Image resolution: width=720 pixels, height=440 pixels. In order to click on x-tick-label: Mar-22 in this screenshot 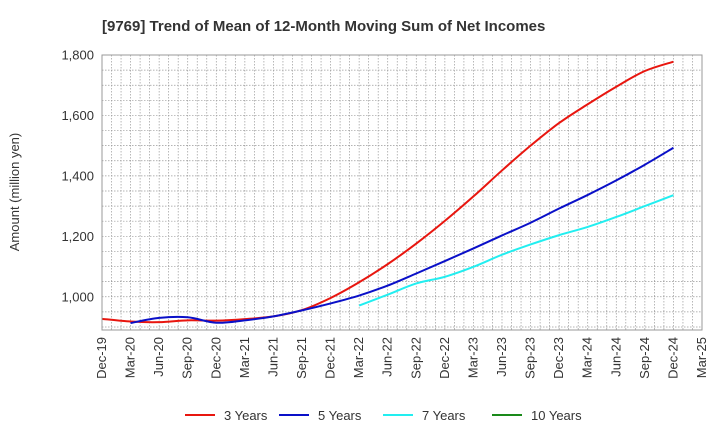, I will do `click(358, 357)`.